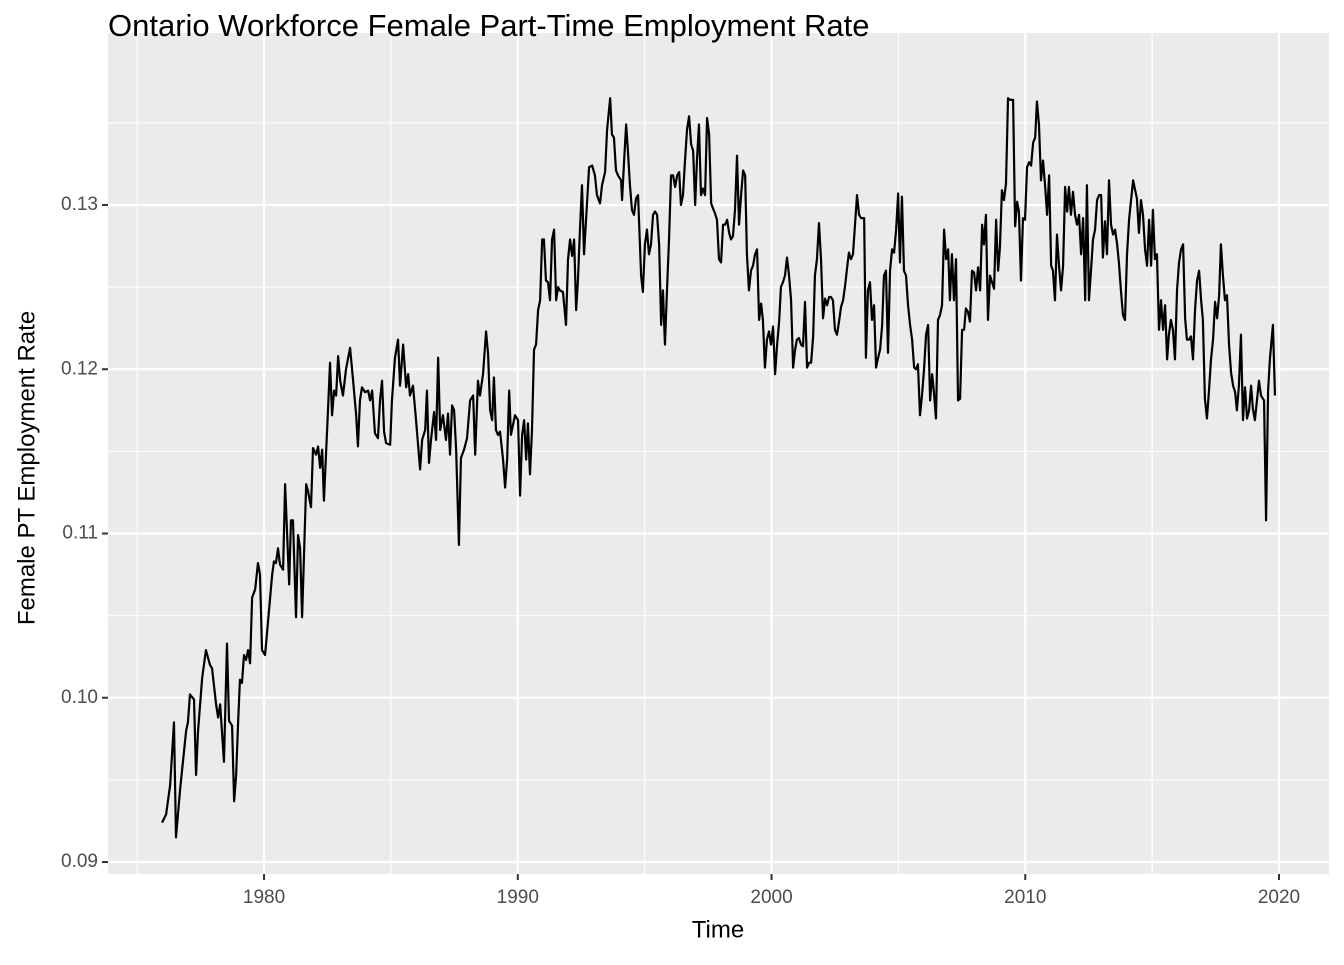 The width and height of the screenshot is (1344, 965). I want to click on y-tick-label: 0.13, so click(79, 204).